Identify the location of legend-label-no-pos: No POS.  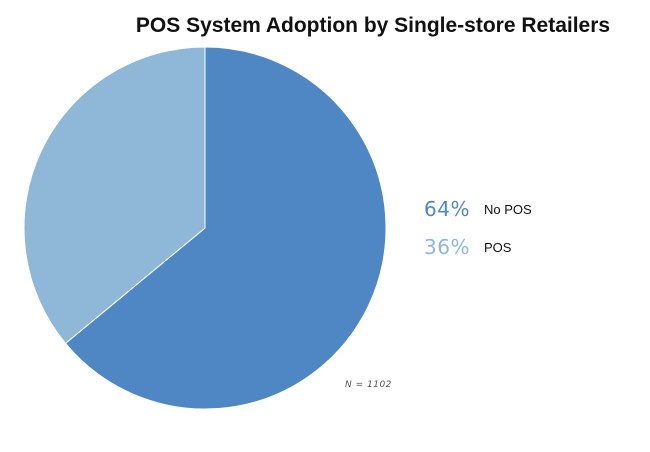
(508, 209).